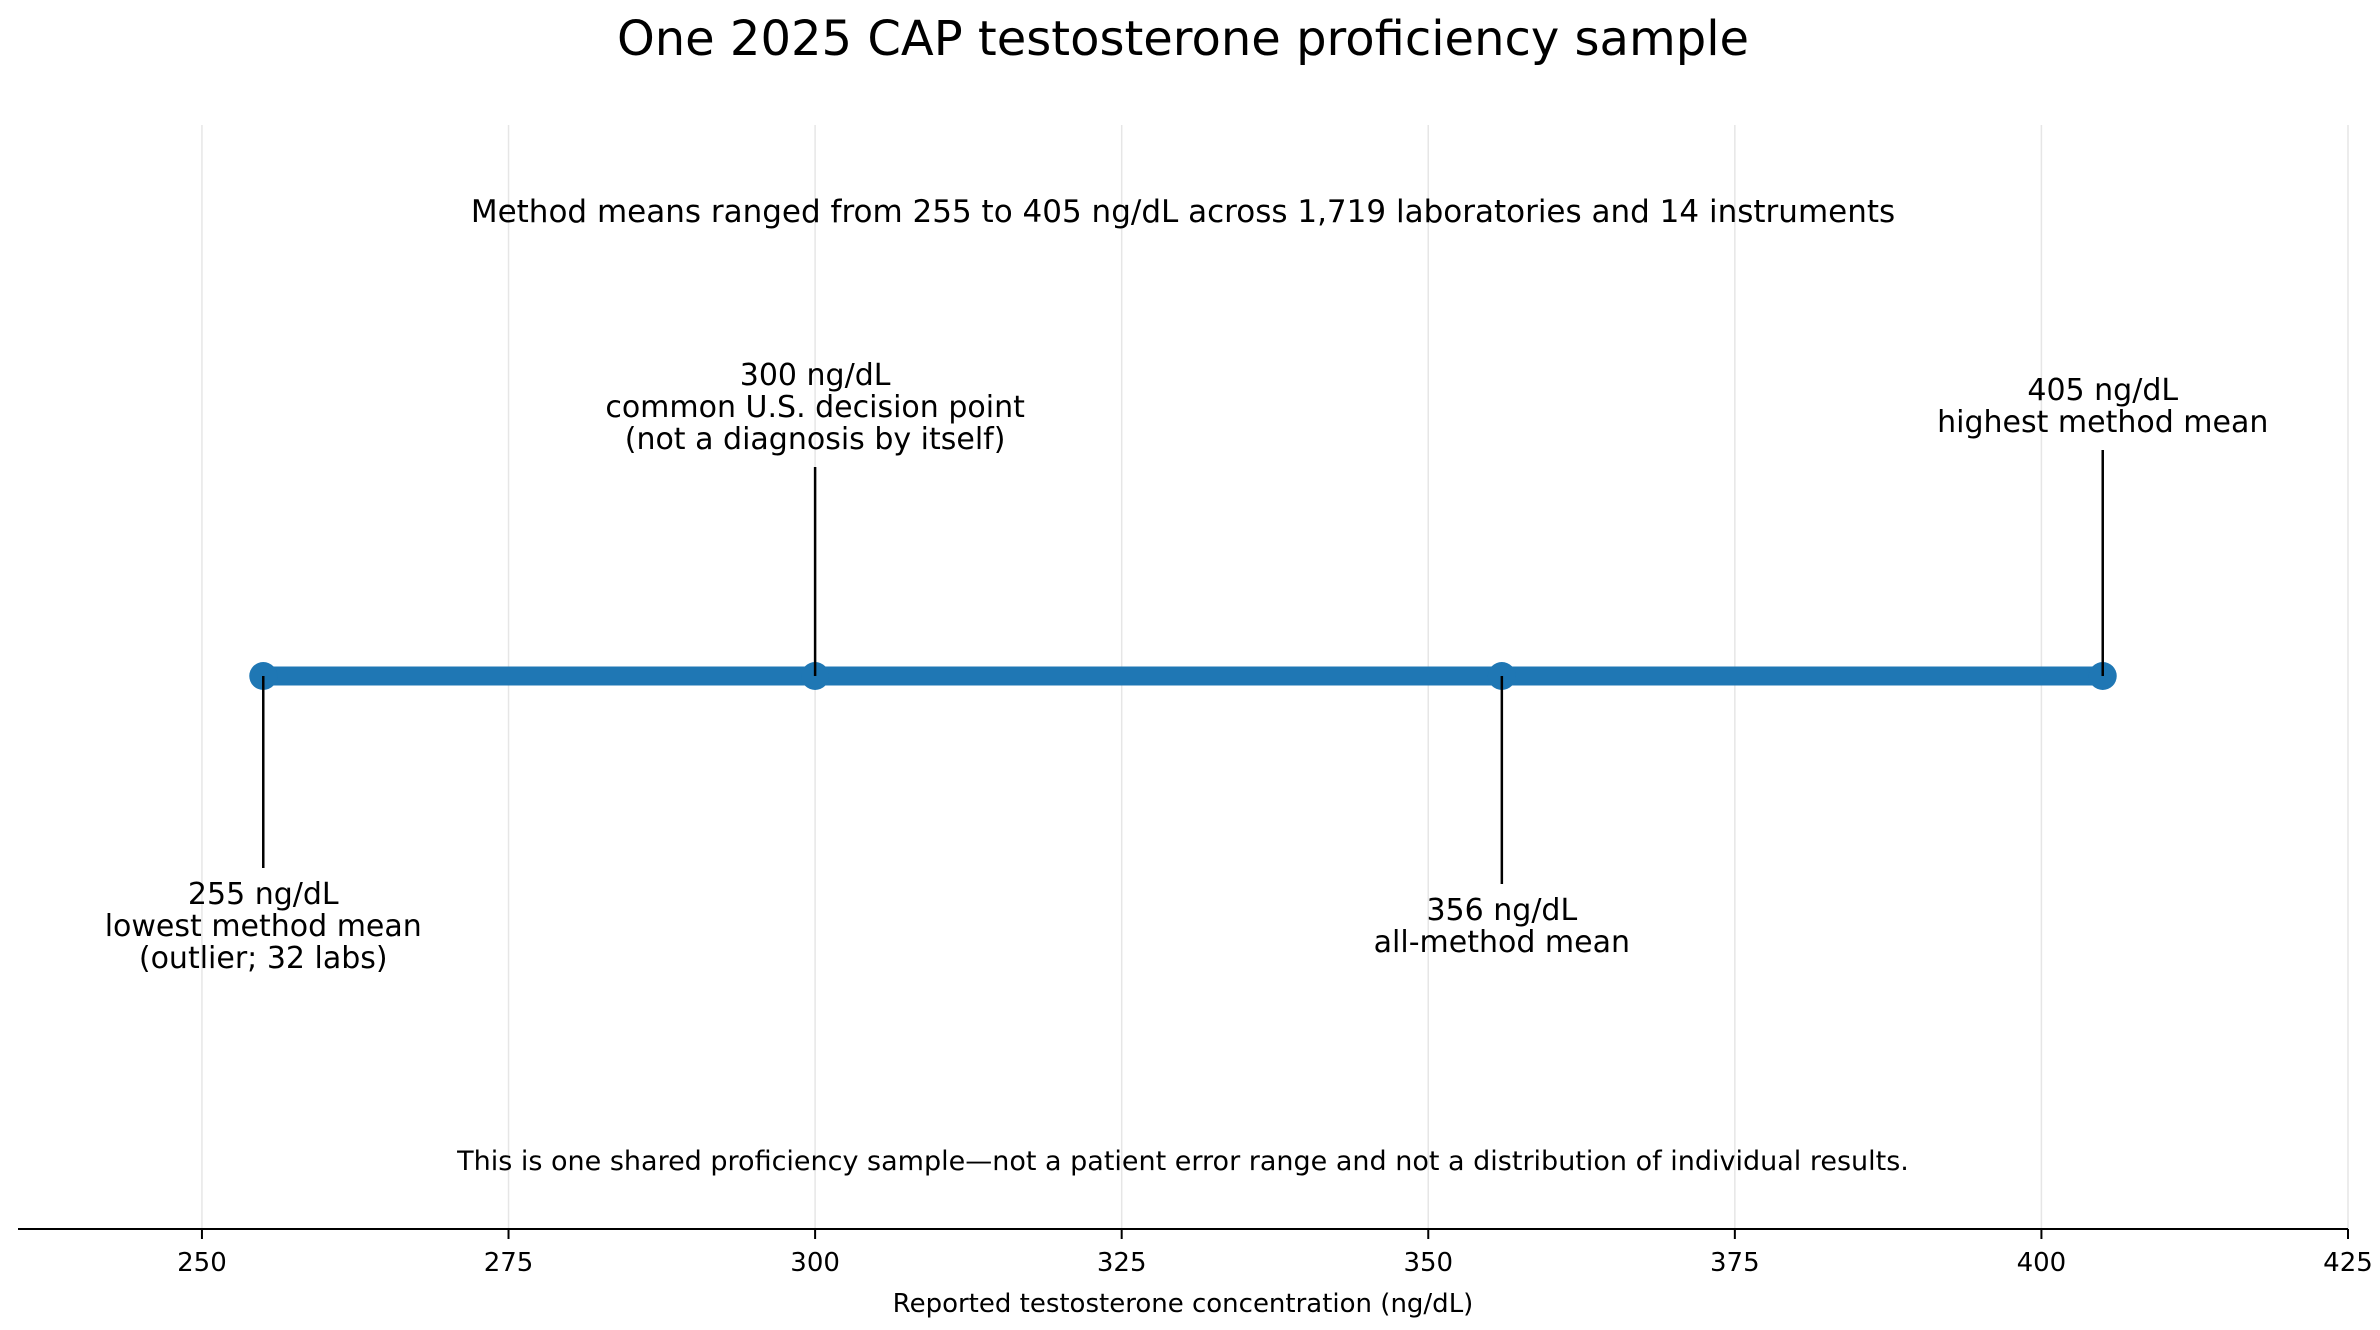 The width and height of the screenshot is (2380, 1330). I want to click on annotation-label: 356 ng/dL, so click(1501, 910).